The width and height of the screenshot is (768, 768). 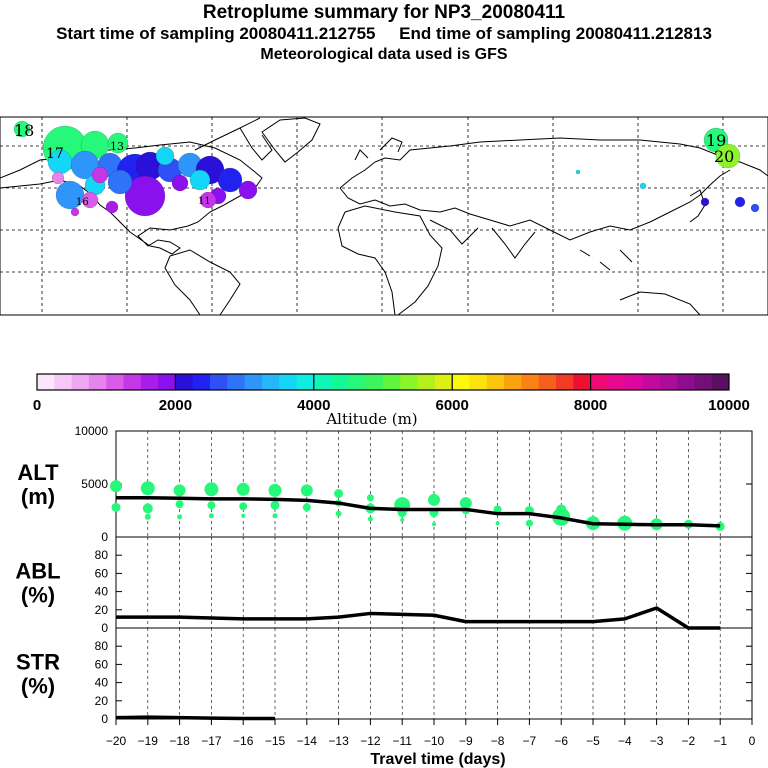 What do you see at coordinates (689, 741) in the screenshot?
I see `x-tick-label: −2` at bounding box center [689, 741].